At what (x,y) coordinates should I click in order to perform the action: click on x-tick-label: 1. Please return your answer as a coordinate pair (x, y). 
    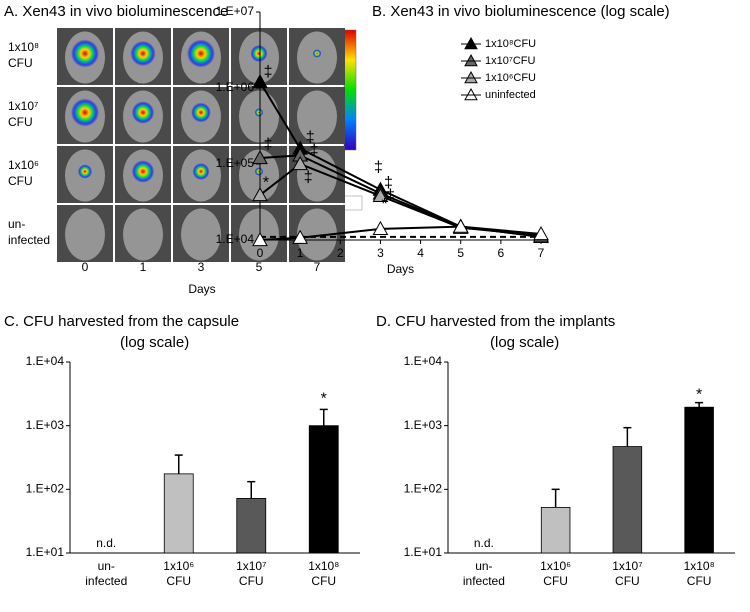
    Looking at the image, I should click on (300, 253).